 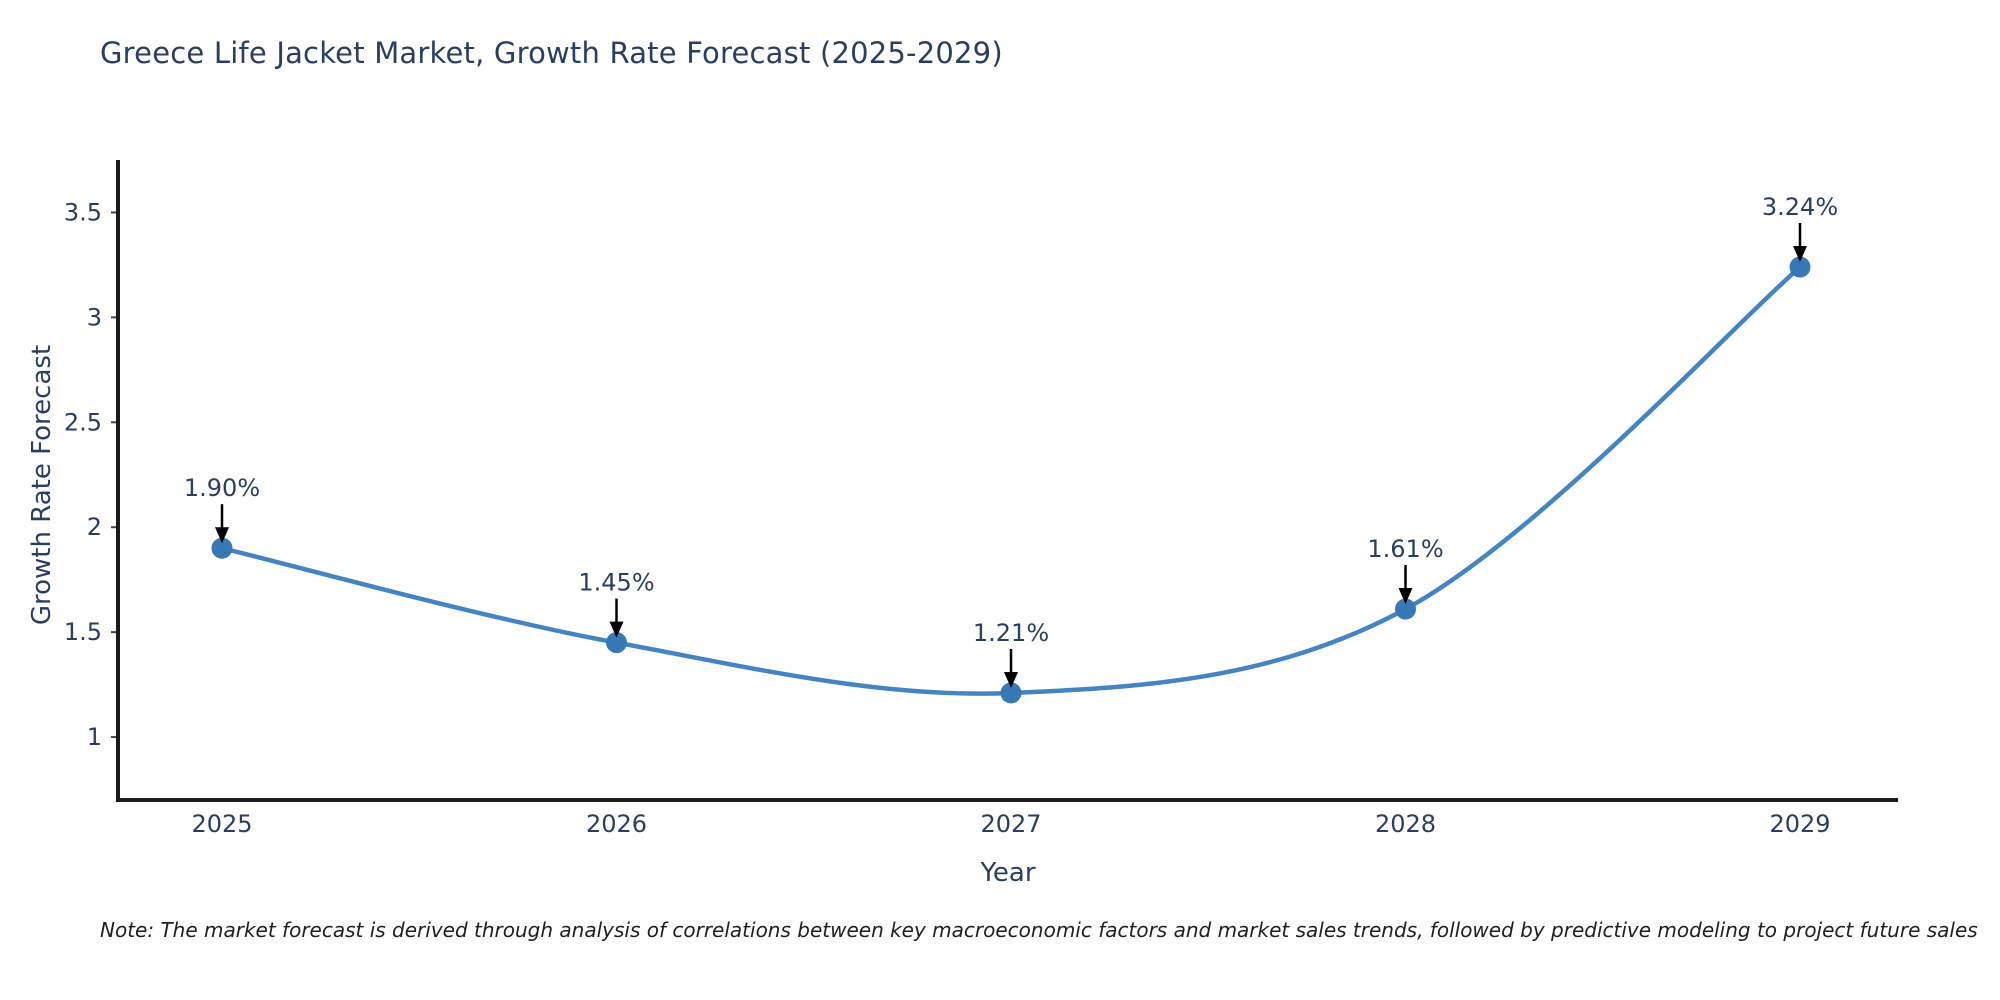 What do you see at coordinates (221, 824) in the screenshot?
I see `x-axis-tick-label: 2025` at bounding box center [221, 824].